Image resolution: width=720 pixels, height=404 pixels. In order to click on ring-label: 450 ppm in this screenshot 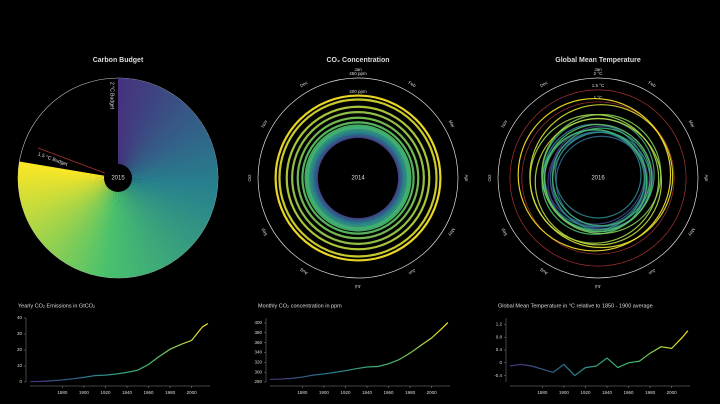, I will do `click(358, 73)`.